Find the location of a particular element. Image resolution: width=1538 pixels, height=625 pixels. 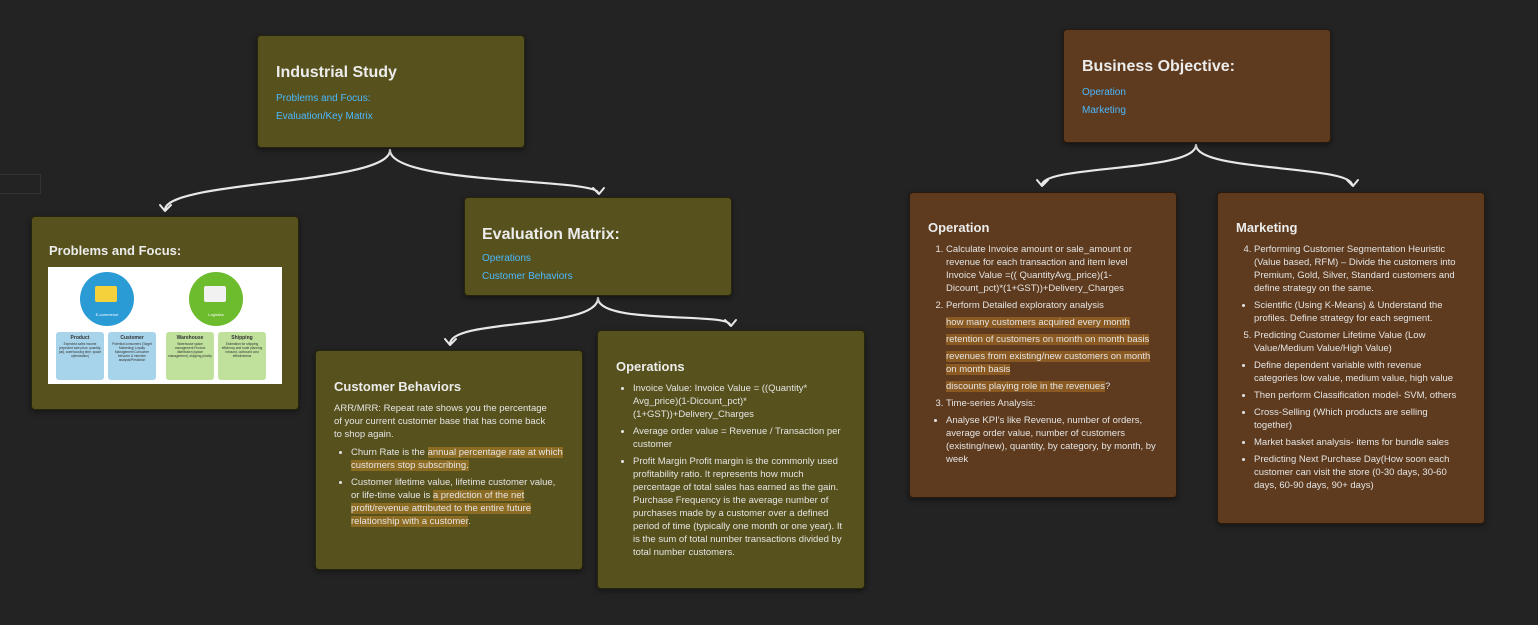

connector-evaluation-to-operations is located at coordinates (664, 311).